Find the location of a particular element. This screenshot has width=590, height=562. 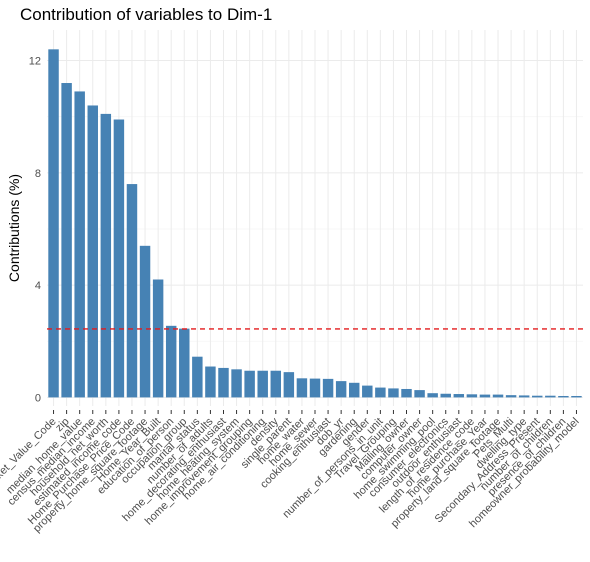

bar-gardening is located at coordinates (354, 390).